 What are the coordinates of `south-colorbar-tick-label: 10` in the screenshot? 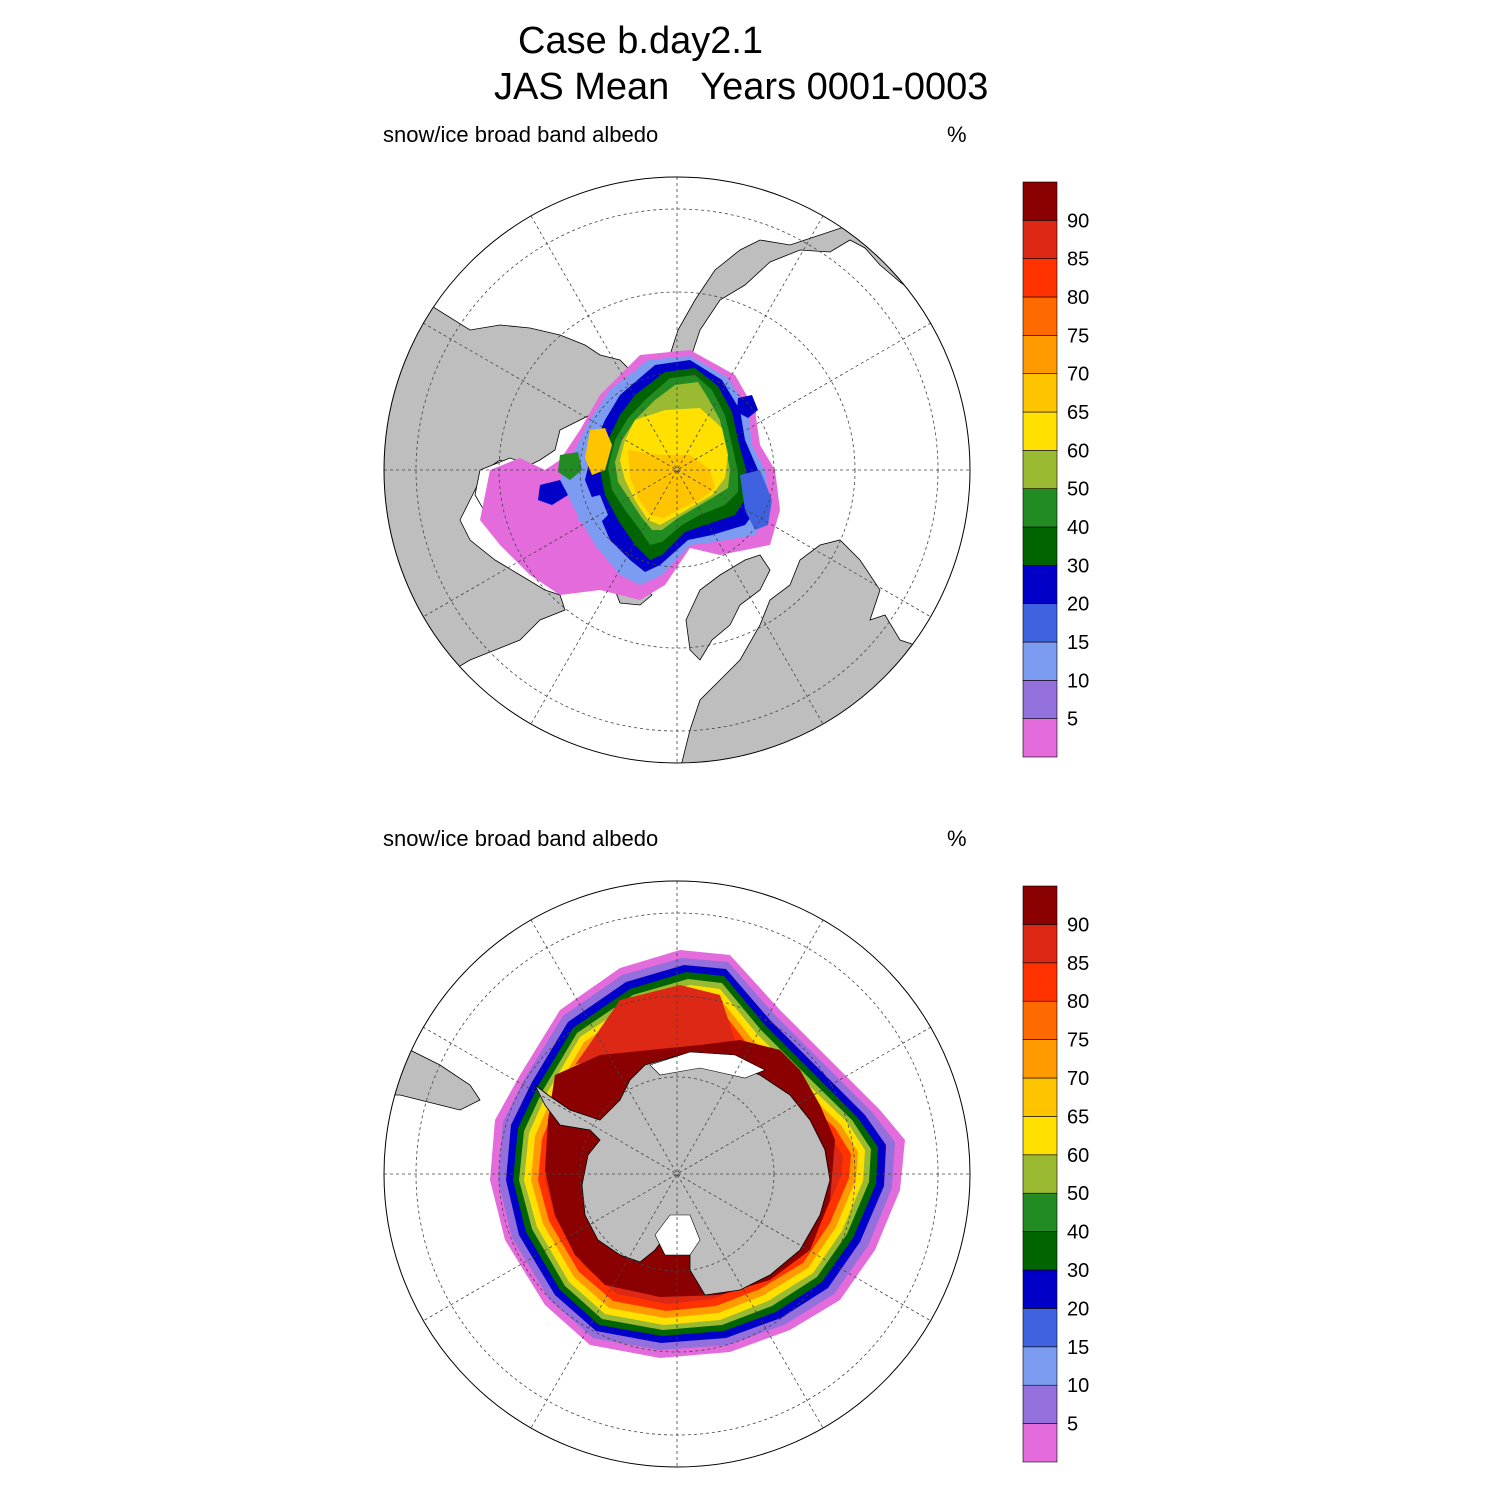 It's located at (1078, 1386).